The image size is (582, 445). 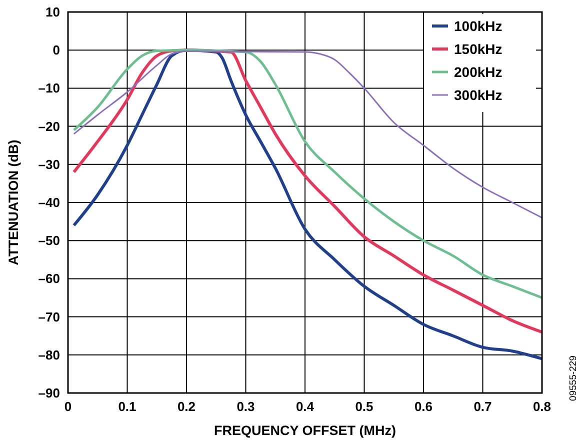 I want to click on x-tick-label: 0, so click(x=68, y=406).